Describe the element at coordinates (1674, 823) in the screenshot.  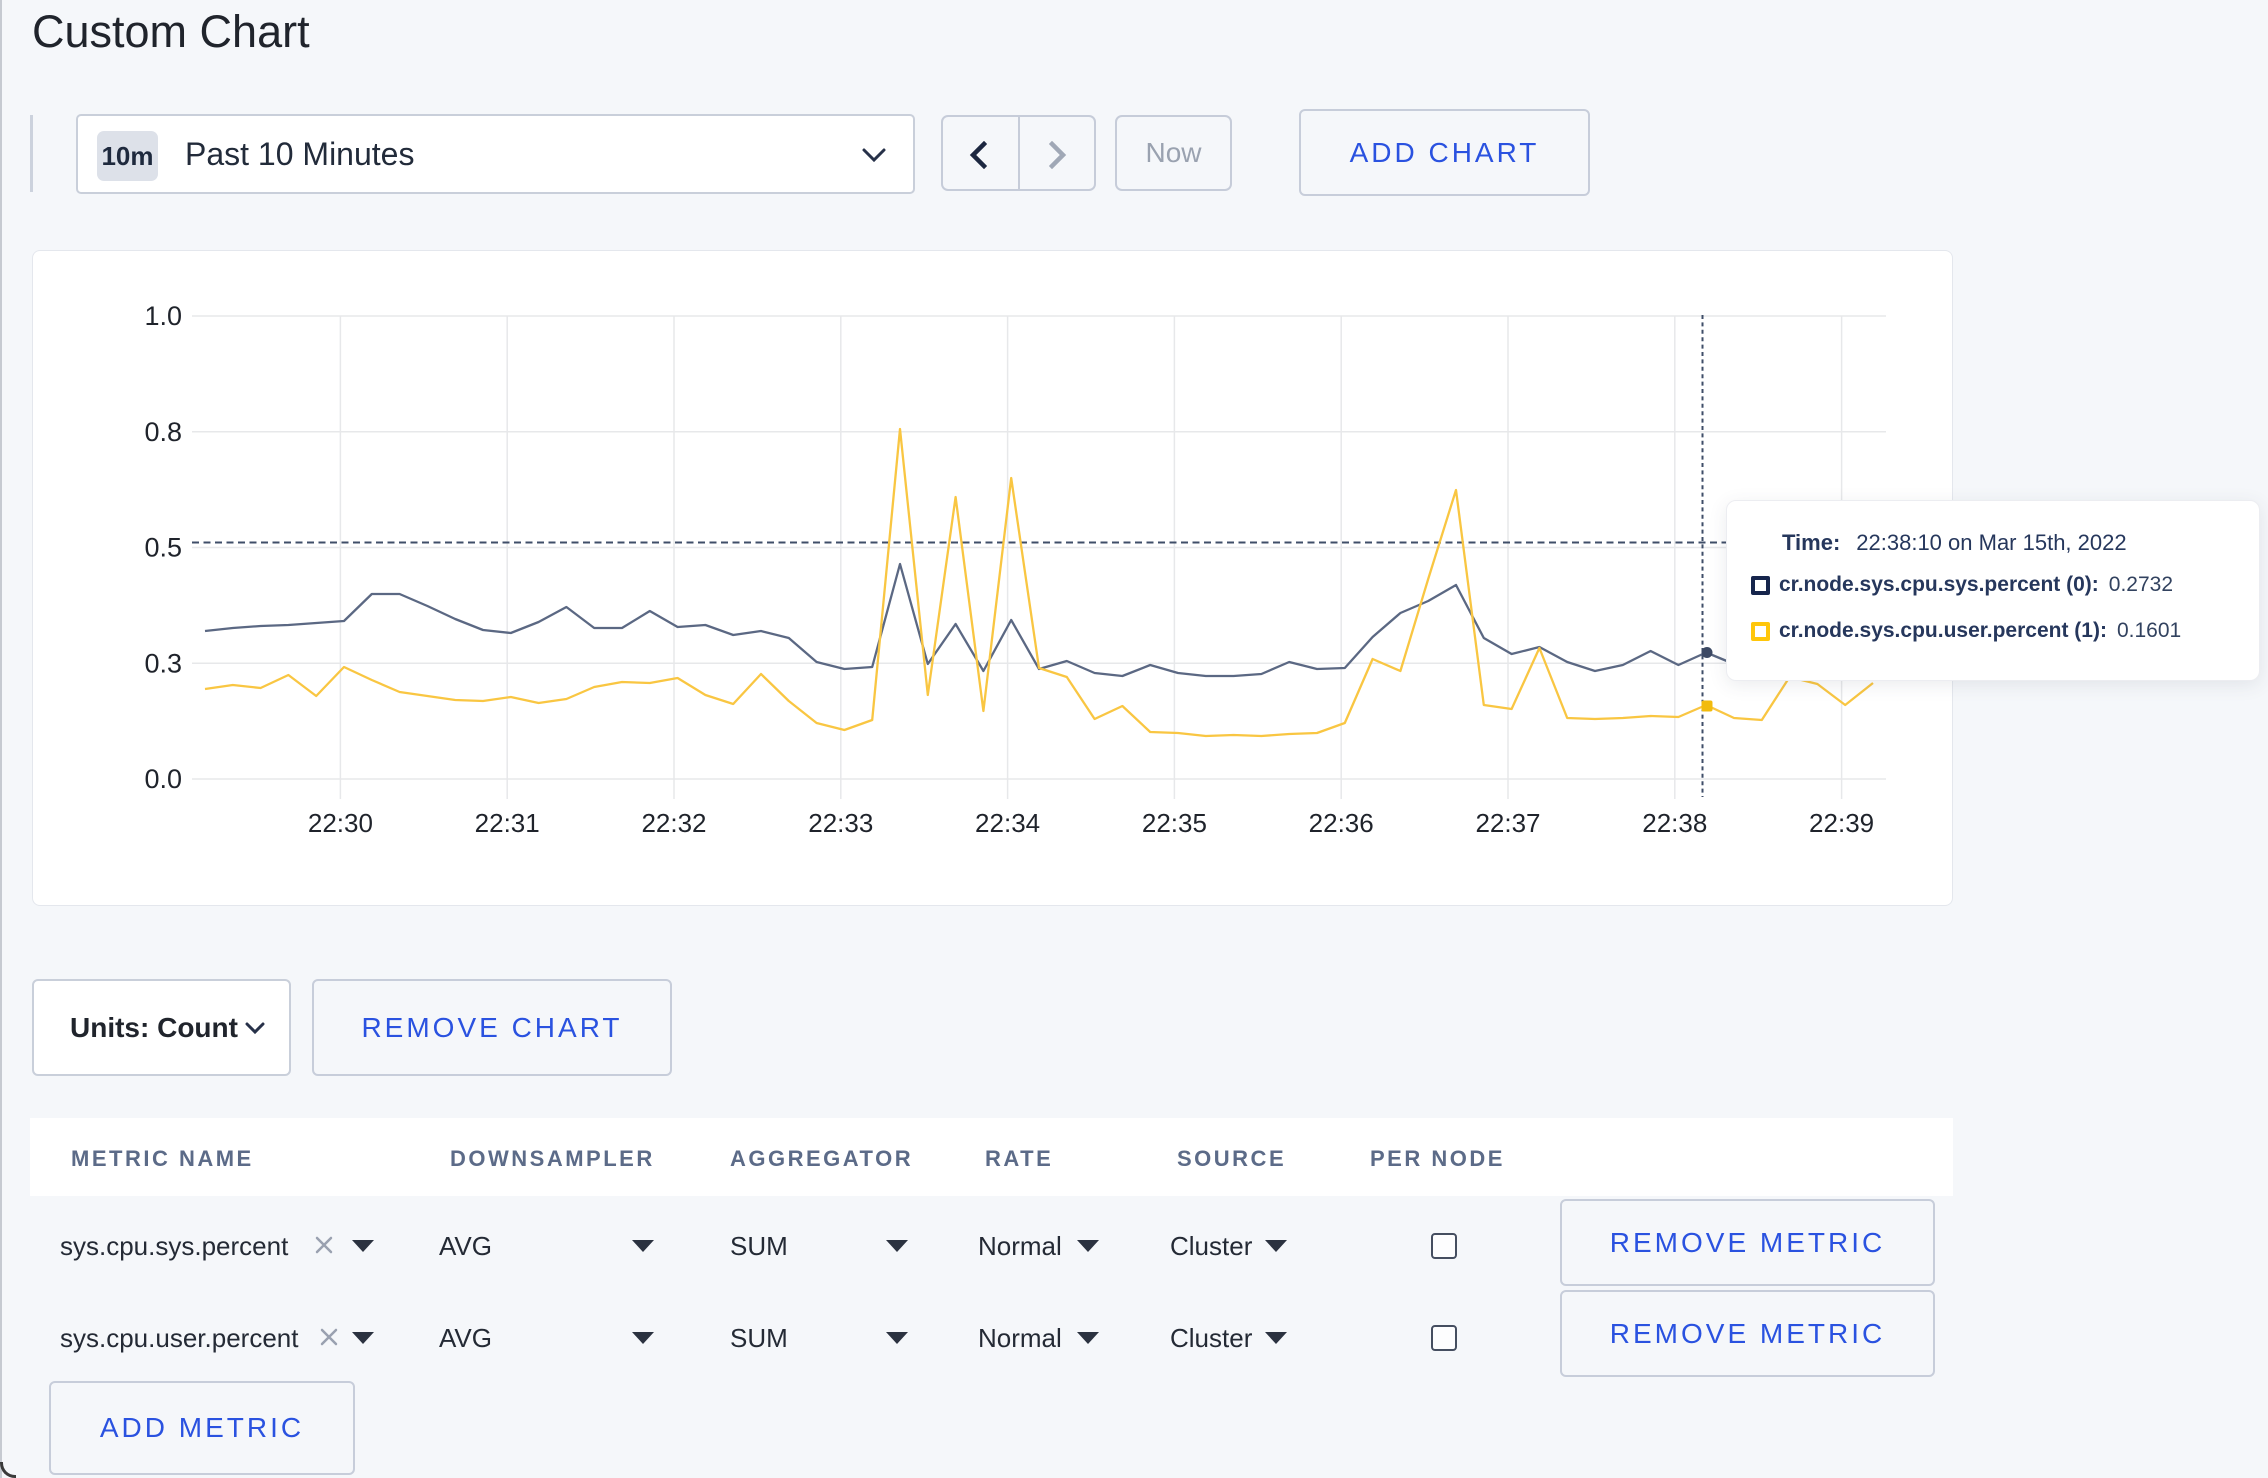
I see `svg-text: 22:38` at that location.